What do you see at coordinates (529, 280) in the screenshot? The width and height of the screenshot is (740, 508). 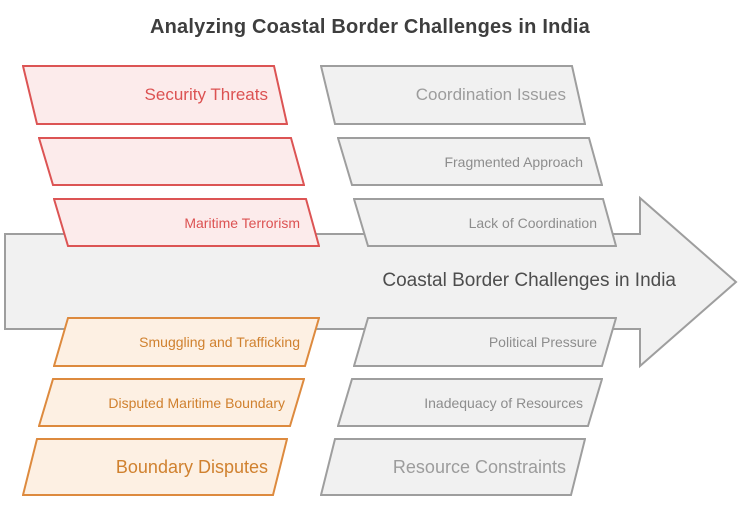 I see `center-arrow-label: Coastal Border Challenges in India` at bounding box center [529, 280].